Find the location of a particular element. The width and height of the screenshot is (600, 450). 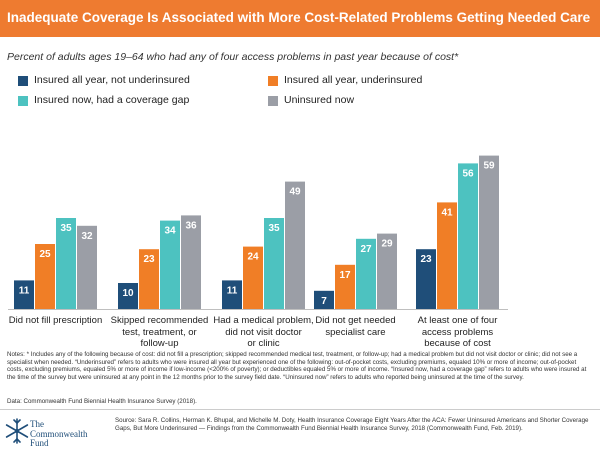

legend-label-2: Insured now, had a coverage gap is located at coordinates (112, 100).